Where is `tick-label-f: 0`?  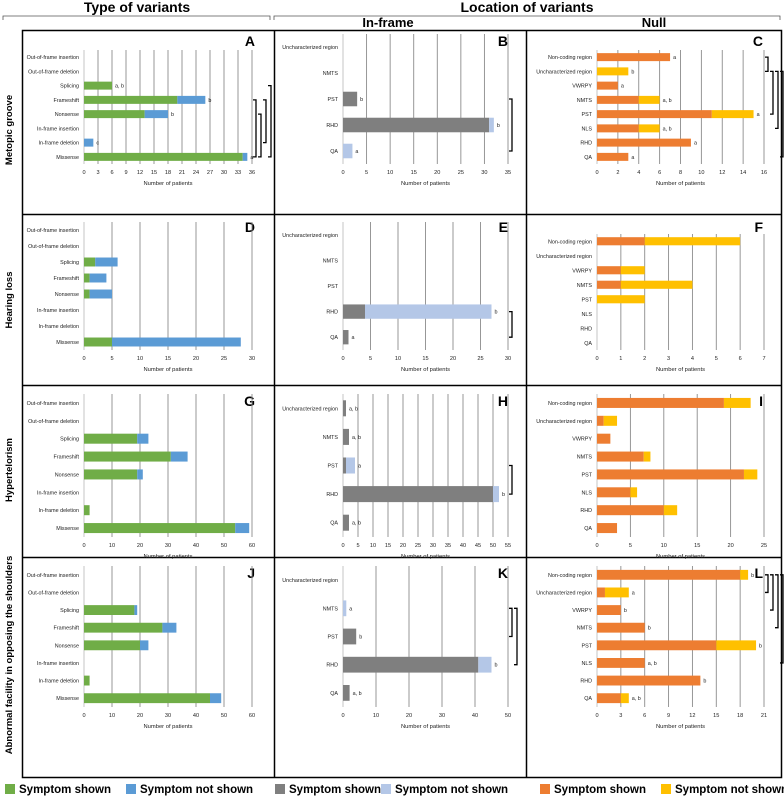
tick-label-f: 0 is located at coordinates (596, 359).